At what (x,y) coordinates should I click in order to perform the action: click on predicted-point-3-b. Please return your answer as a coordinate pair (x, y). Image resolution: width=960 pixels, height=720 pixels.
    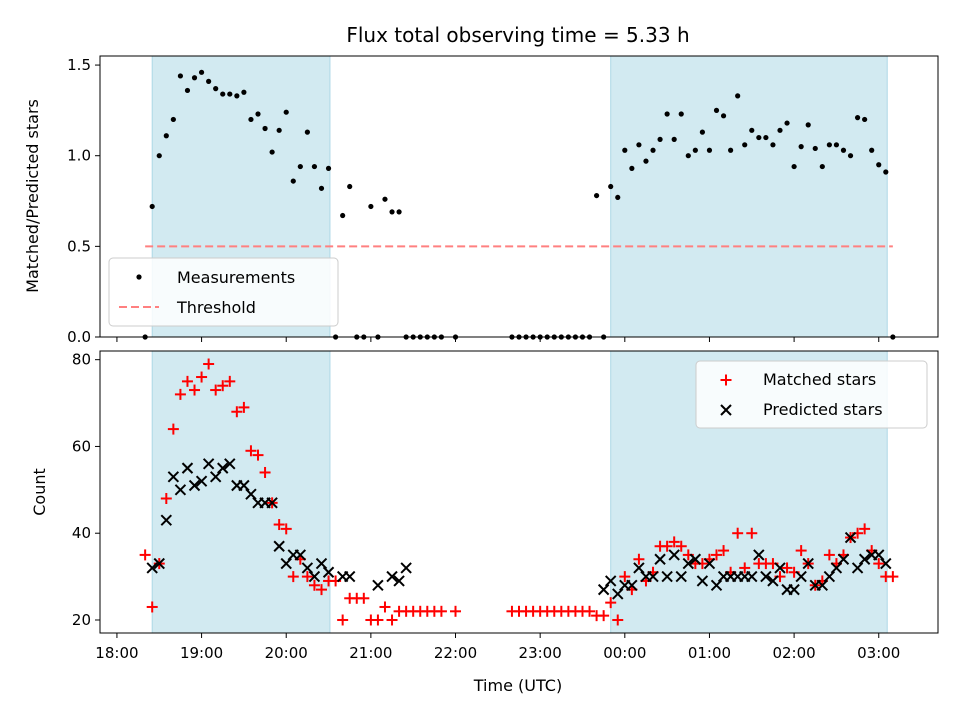
    Looking at the image, I should click on (173, 477).